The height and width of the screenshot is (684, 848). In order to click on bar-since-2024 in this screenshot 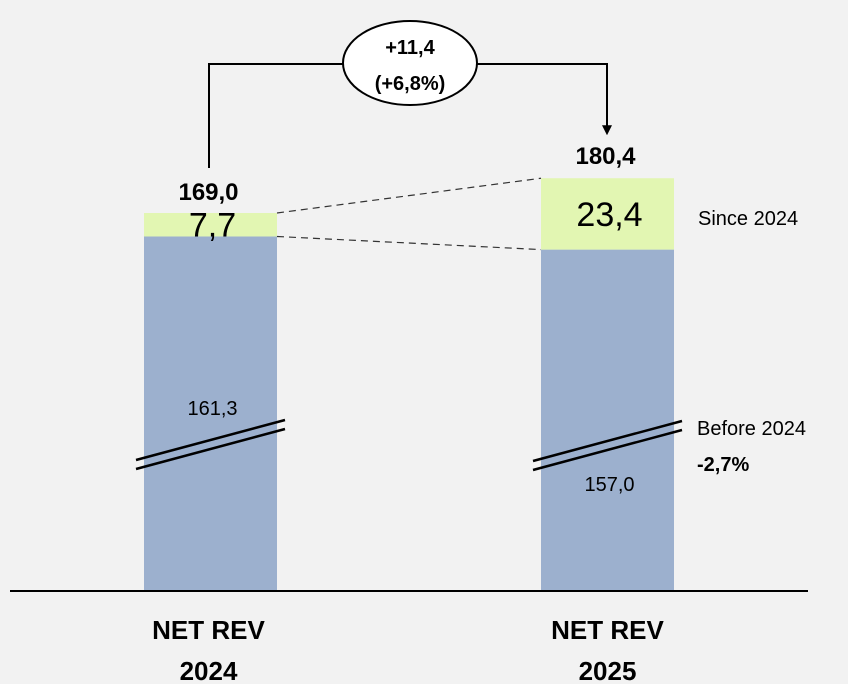, I will do `click(210, 225)`.